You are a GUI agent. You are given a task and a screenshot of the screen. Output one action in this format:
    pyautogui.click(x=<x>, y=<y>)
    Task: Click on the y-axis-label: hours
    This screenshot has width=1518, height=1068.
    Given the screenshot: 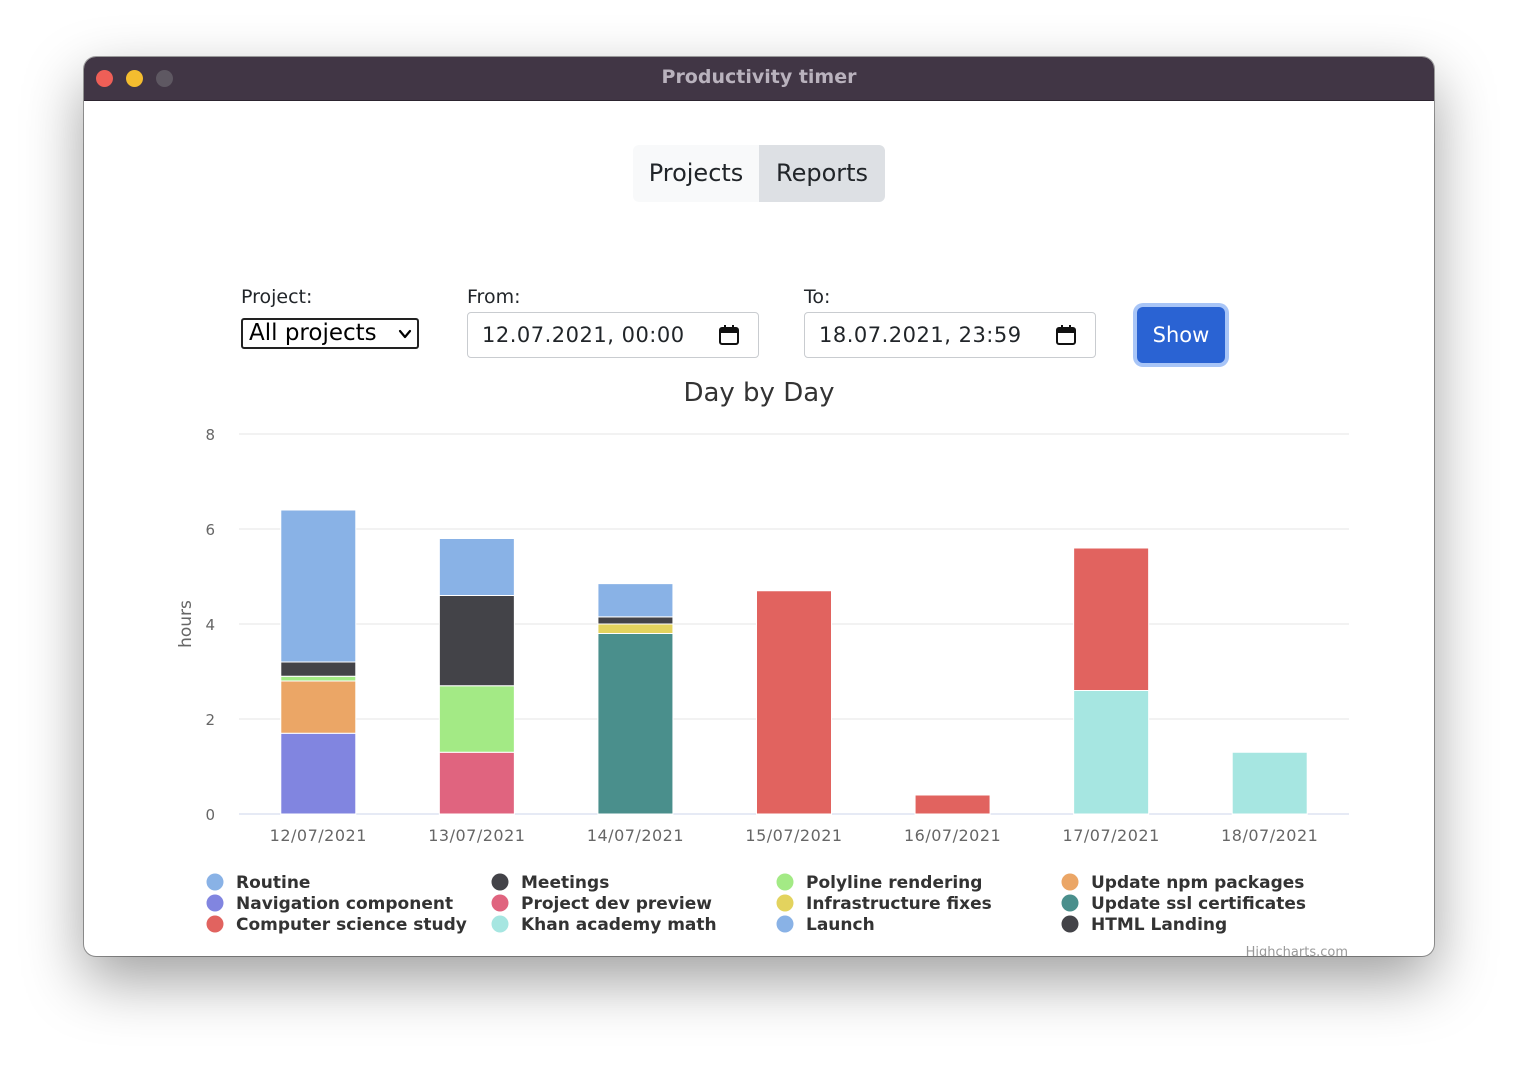 What is the action you would take?
    pyautogui.click(x=186, y=624)
    